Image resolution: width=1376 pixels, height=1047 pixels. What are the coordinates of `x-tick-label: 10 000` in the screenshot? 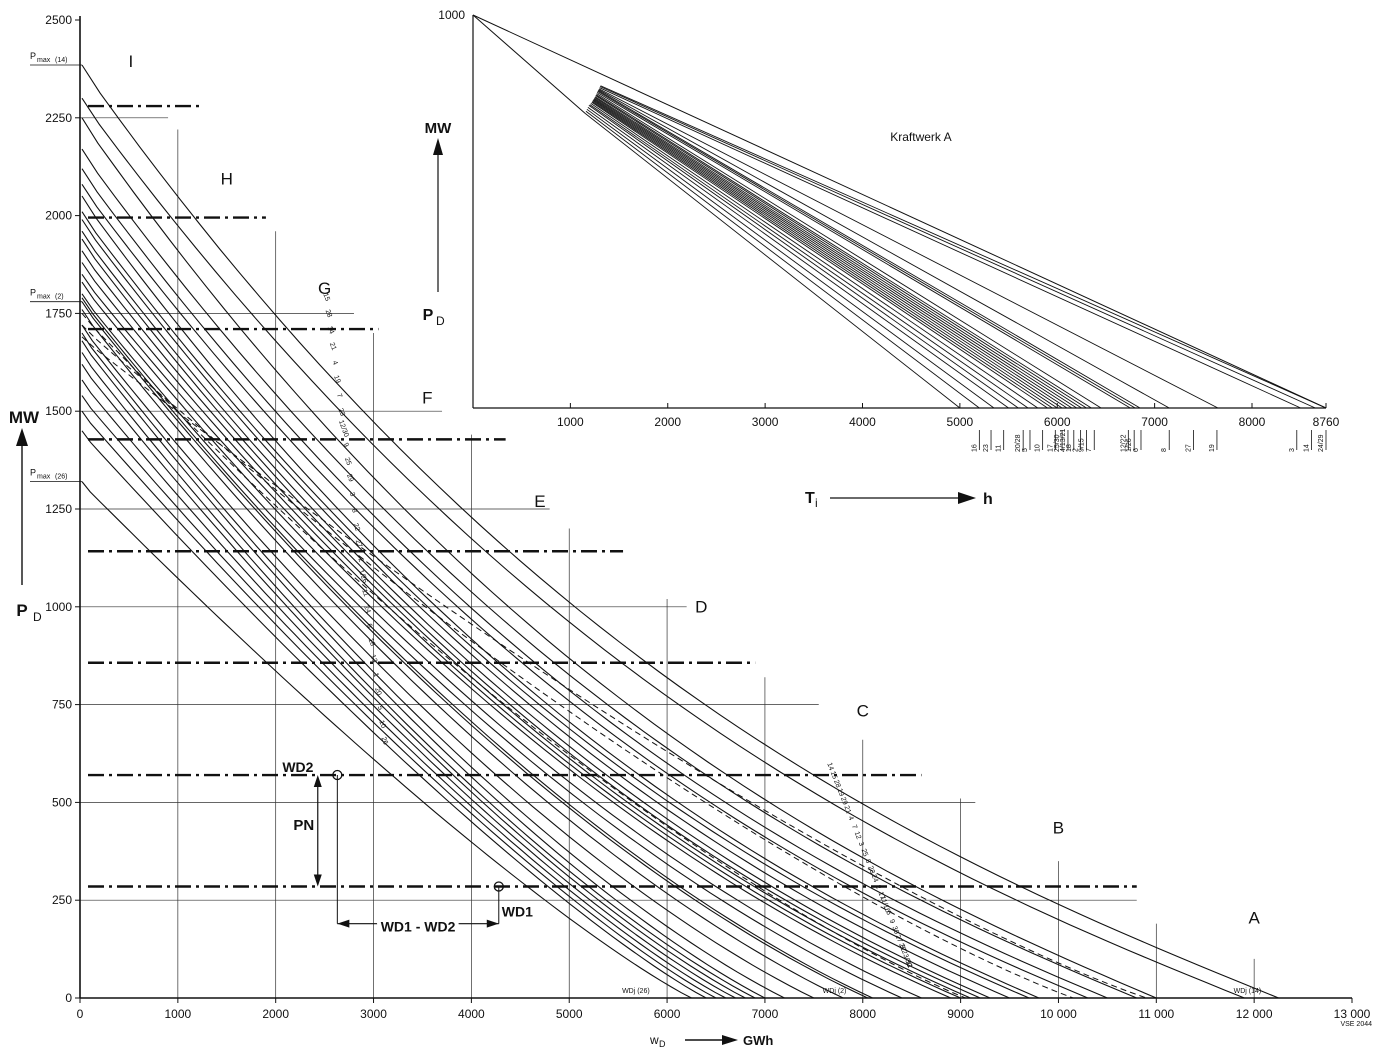 It's located at (1058, 1014).